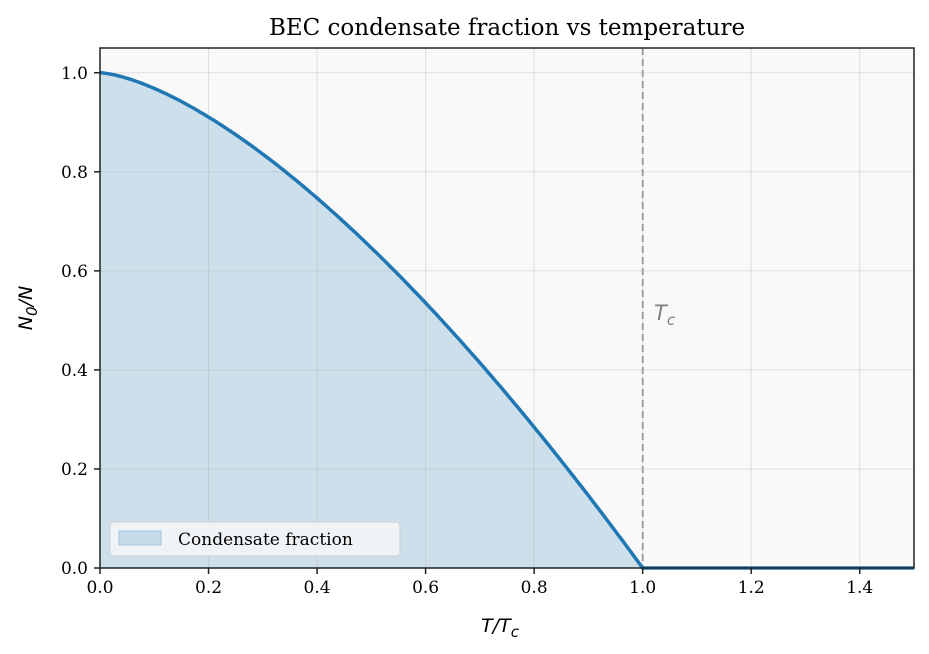 This screenshot has height=654, width=929. I want to click on x-tick-label: 0.2, so click(208, 588).